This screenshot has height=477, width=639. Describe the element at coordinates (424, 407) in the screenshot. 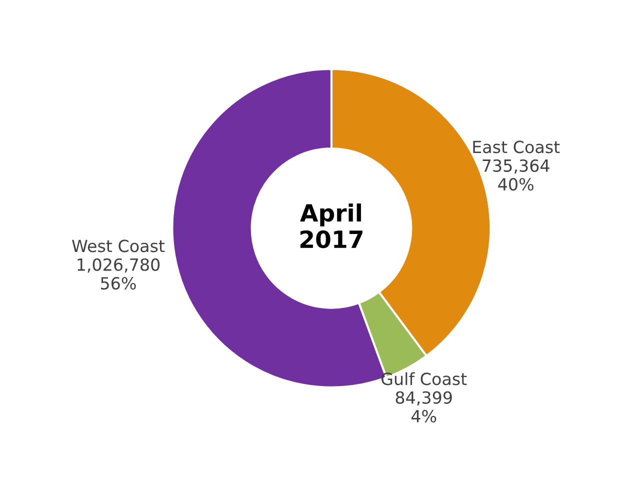

I see `data-label: 84,399 4%` at that location.